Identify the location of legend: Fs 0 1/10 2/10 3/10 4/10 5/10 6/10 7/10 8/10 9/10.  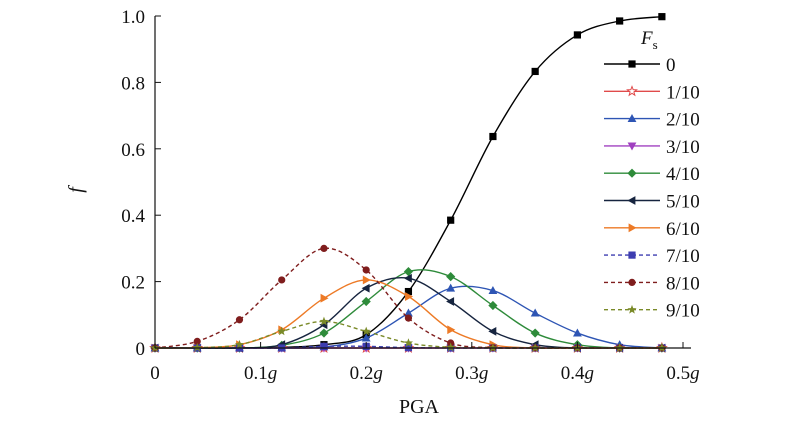
(652, 175).